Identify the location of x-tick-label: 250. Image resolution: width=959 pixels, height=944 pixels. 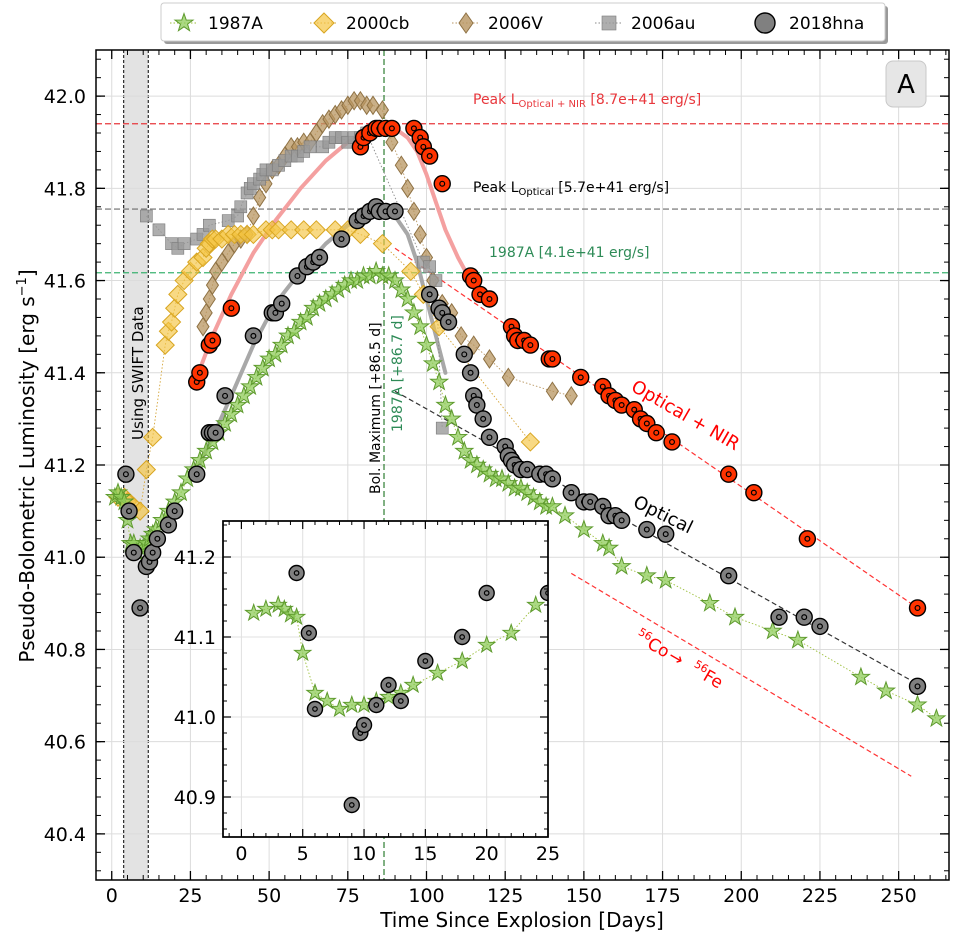
(899, 896).